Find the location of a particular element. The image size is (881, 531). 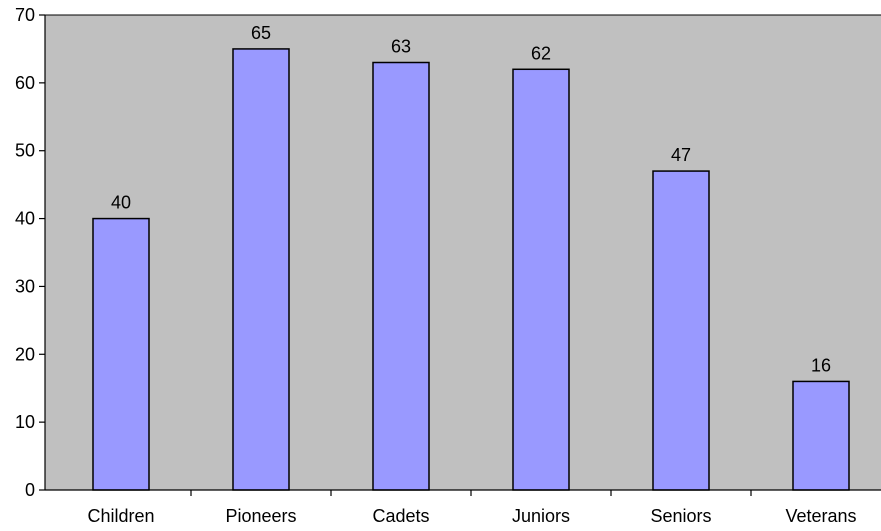

y-tick-label-40: 40 is located at coordinates (25, 219).